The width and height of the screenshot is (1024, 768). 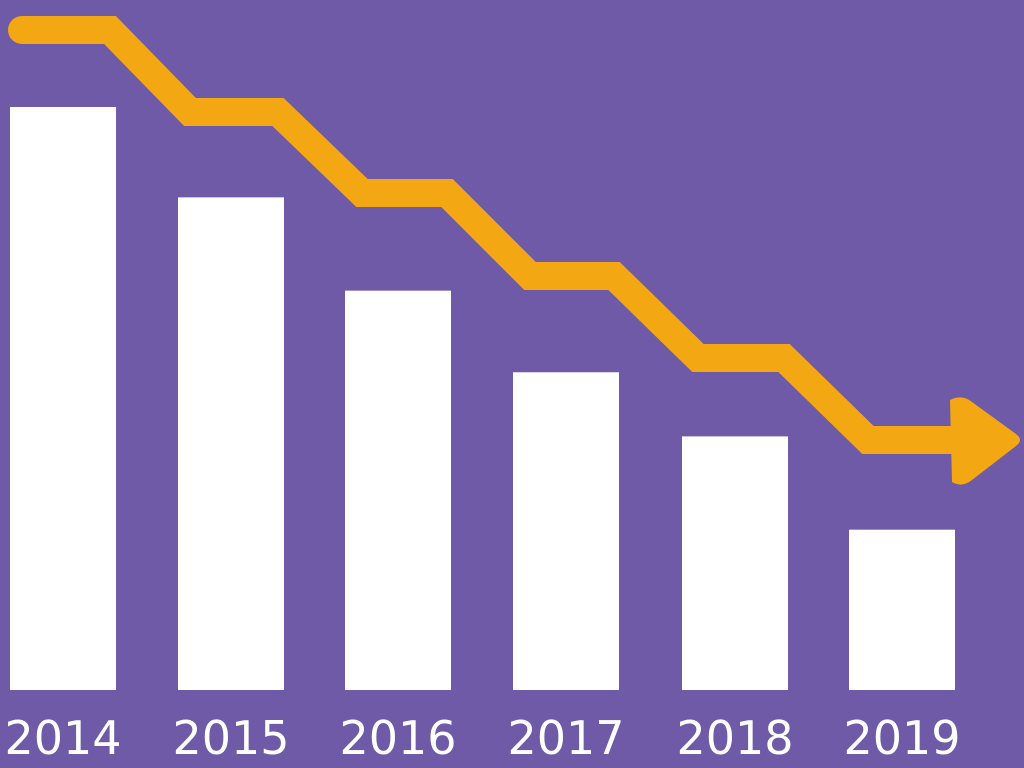 What do you see at coordinates (482, 738) in the screenshot?
I see `x-tick-labels: 2014 2015 2016 2017 2018 2019` at bounding box center [482, 738].